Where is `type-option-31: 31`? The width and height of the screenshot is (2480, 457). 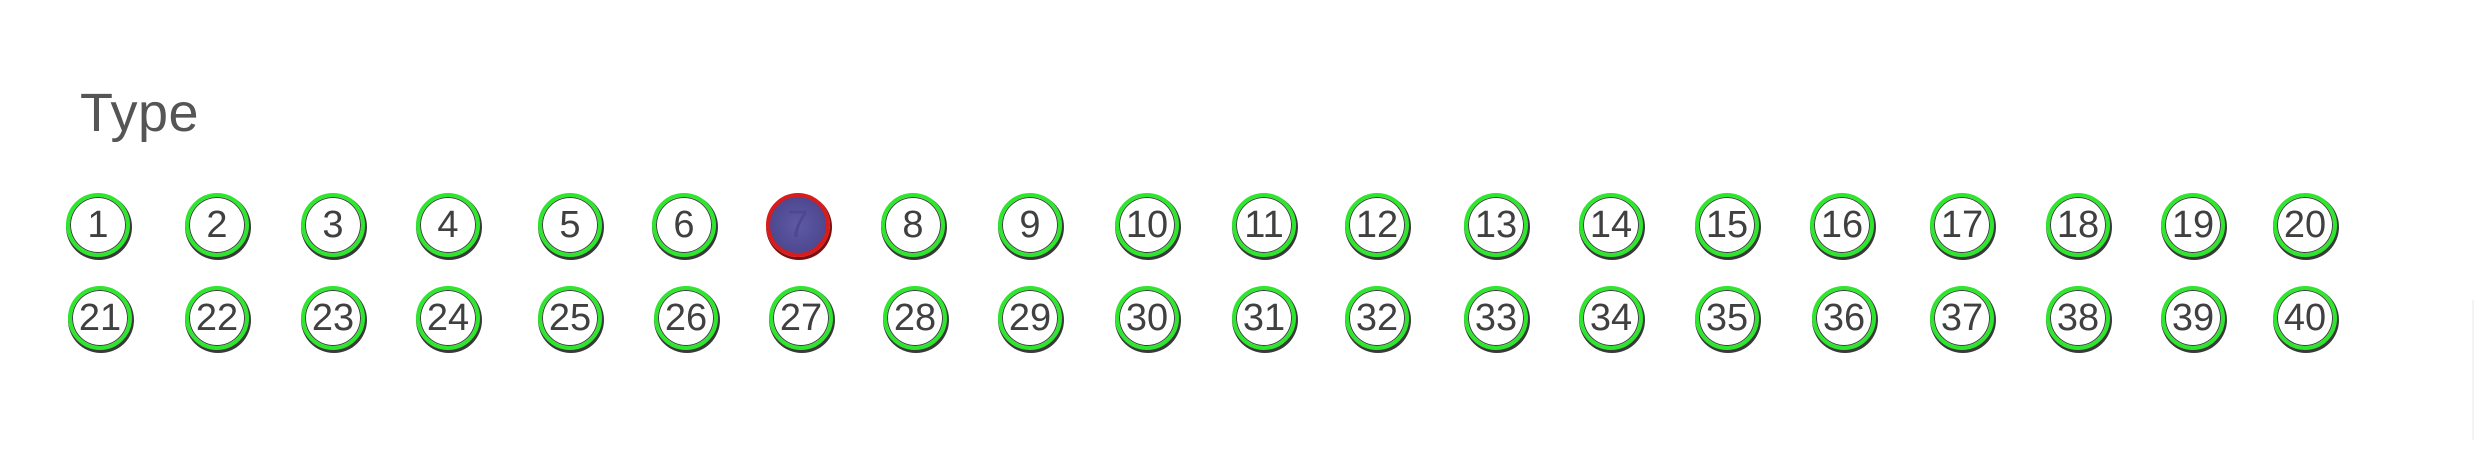 type-option-31: 31 is located at coordinates (1264, 318).